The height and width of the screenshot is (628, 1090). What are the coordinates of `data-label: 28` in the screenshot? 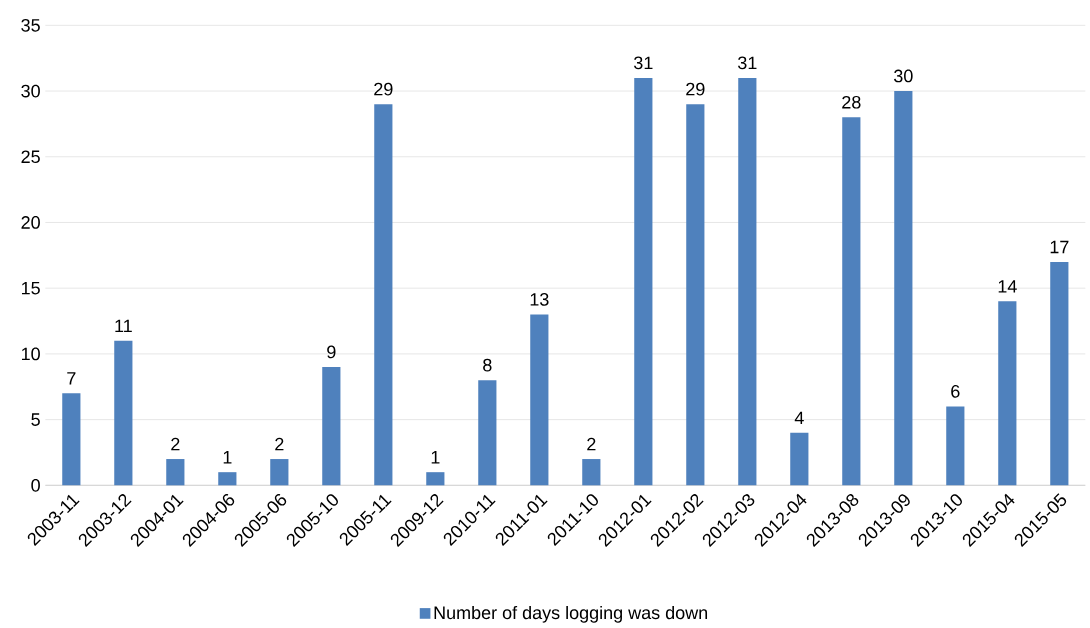 It's located at (851, 102).